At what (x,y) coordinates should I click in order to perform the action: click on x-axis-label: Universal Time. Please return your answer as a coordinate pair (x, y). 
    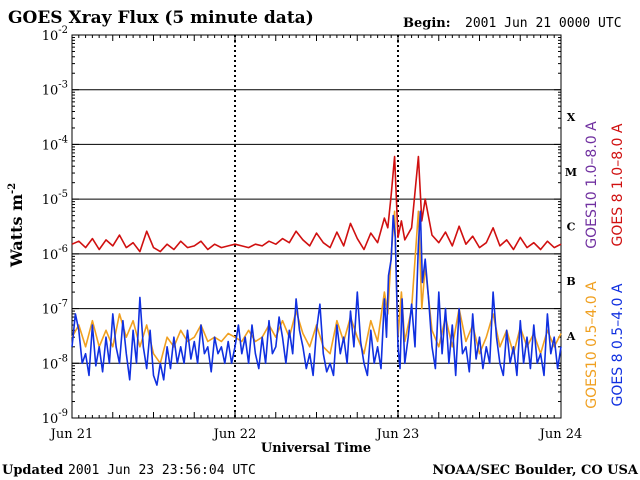
    Looking at the image, I should click on (316, 448).